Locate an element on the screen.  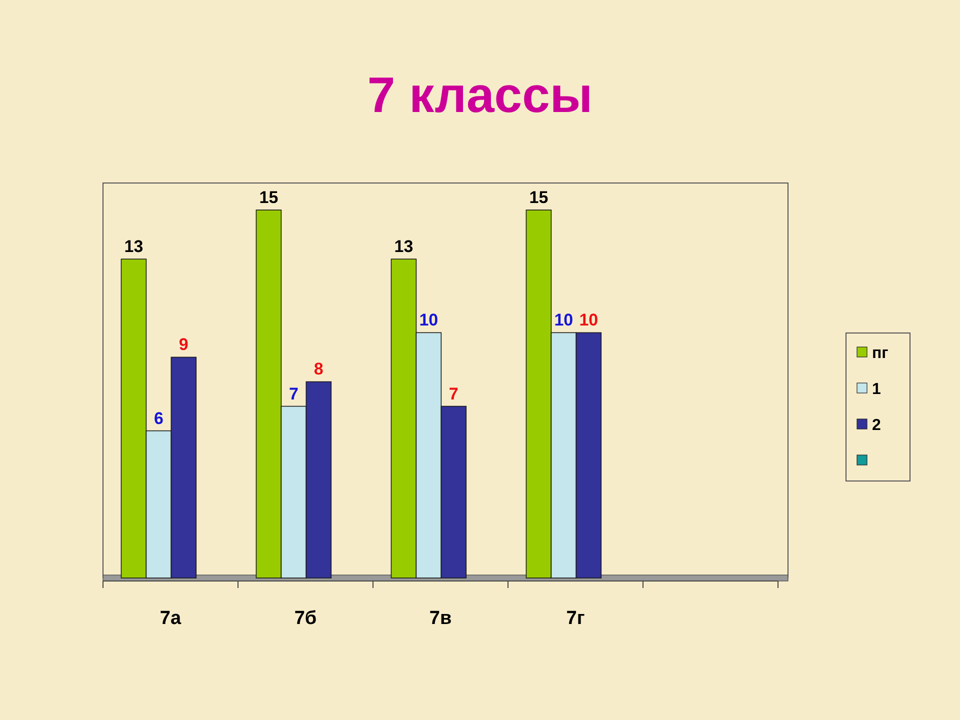
x-tick-label: 7г is located at coordinates (575, 618).